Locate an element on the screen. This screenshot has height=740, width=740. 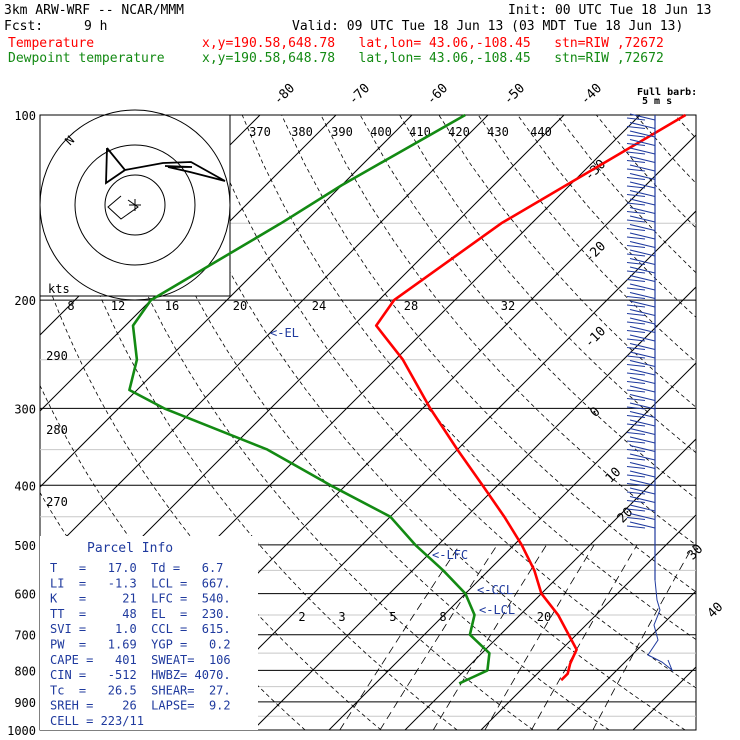
temperature-legend: Temperature is located at coordinates (51, 43).